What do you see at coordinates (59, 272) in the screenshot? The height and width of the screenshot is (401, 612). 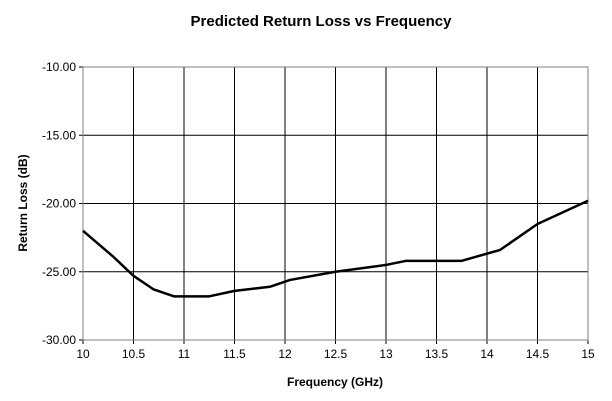 I see `y-tick-label: -25.00` at bounding box center [59, 272].